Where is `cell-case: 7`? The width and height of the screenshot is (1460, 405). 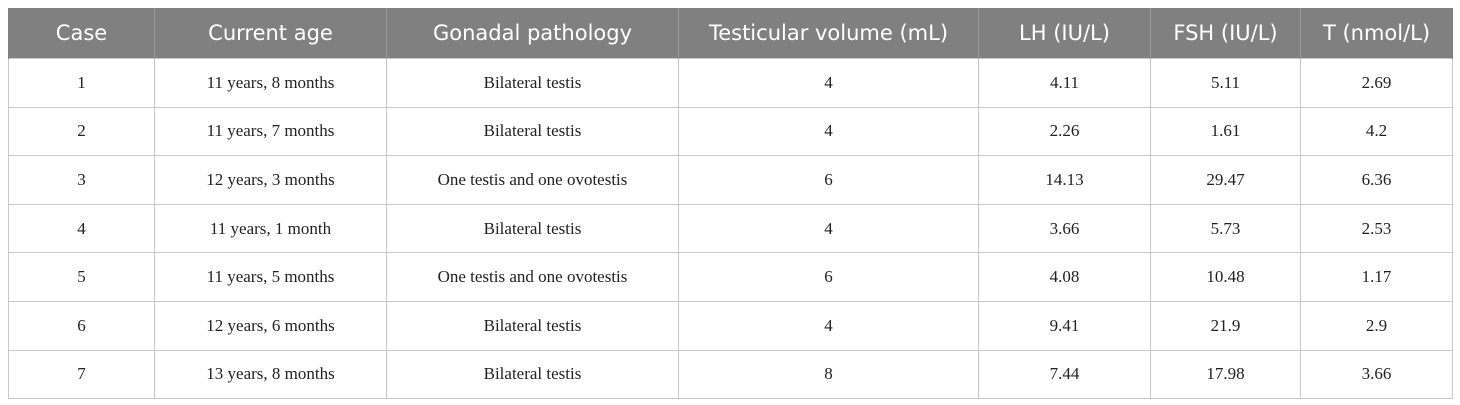 cell-case: 7 is located at coordinates (81, 374).